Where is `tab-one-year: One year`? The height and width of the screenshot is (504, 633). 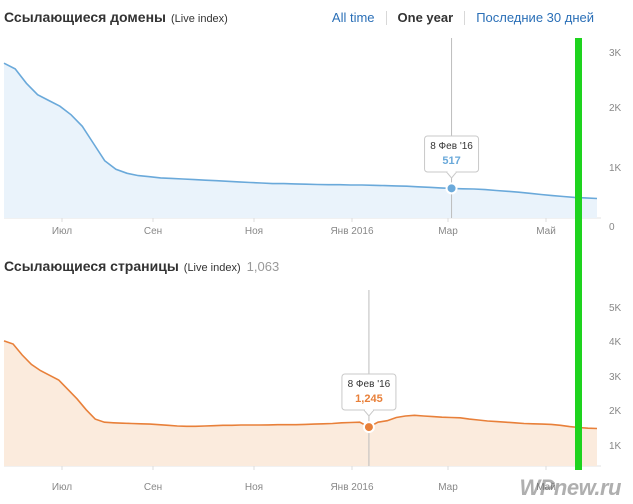
tab-one-year: One year is located at coordinates (425, 17).